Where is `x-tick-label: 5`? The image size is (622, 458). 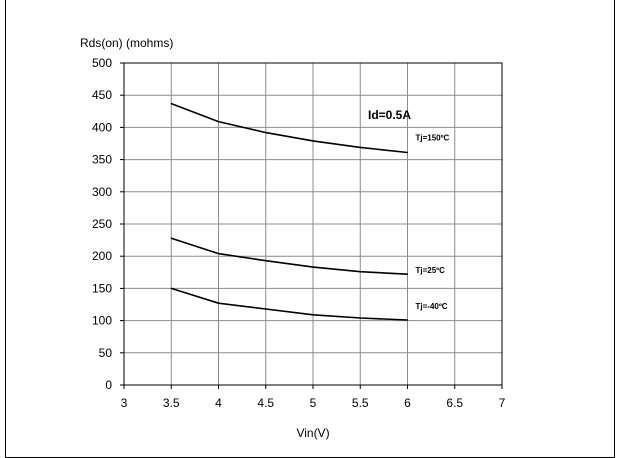 x-tick-label: 5 is located at coordinates (313, 403).